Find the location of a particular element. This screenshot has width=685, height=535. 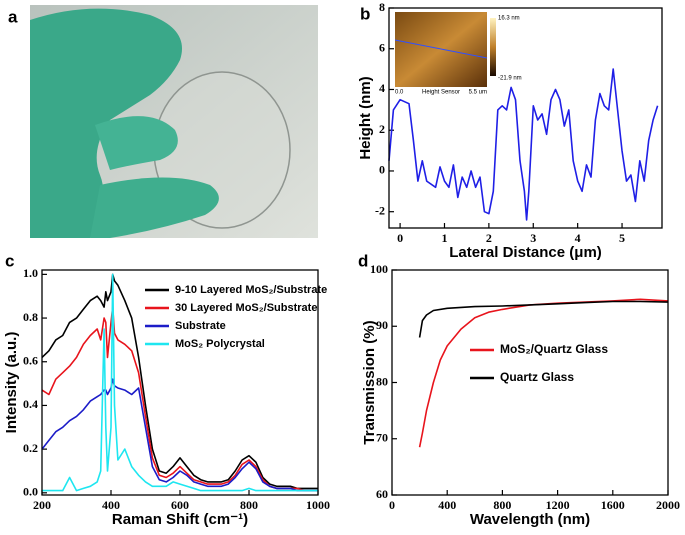

x-tick-label: 200 is located at coordinates (42, 505).